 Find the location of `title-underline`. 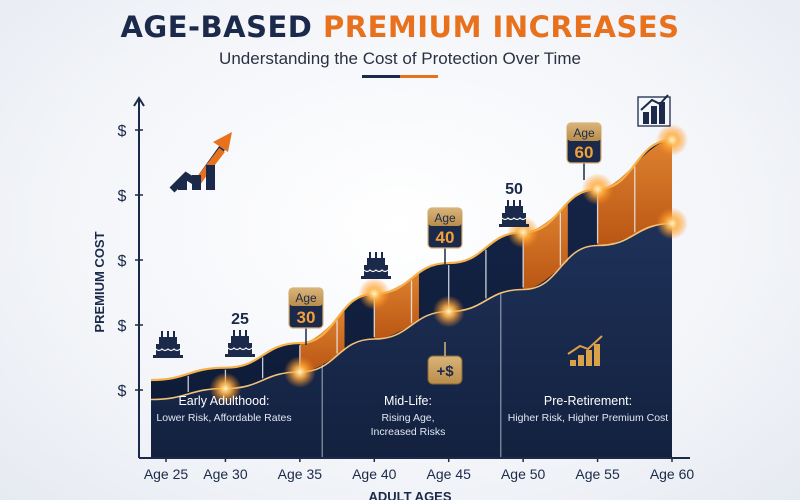

title-underline is located at coordinates (400, 76).